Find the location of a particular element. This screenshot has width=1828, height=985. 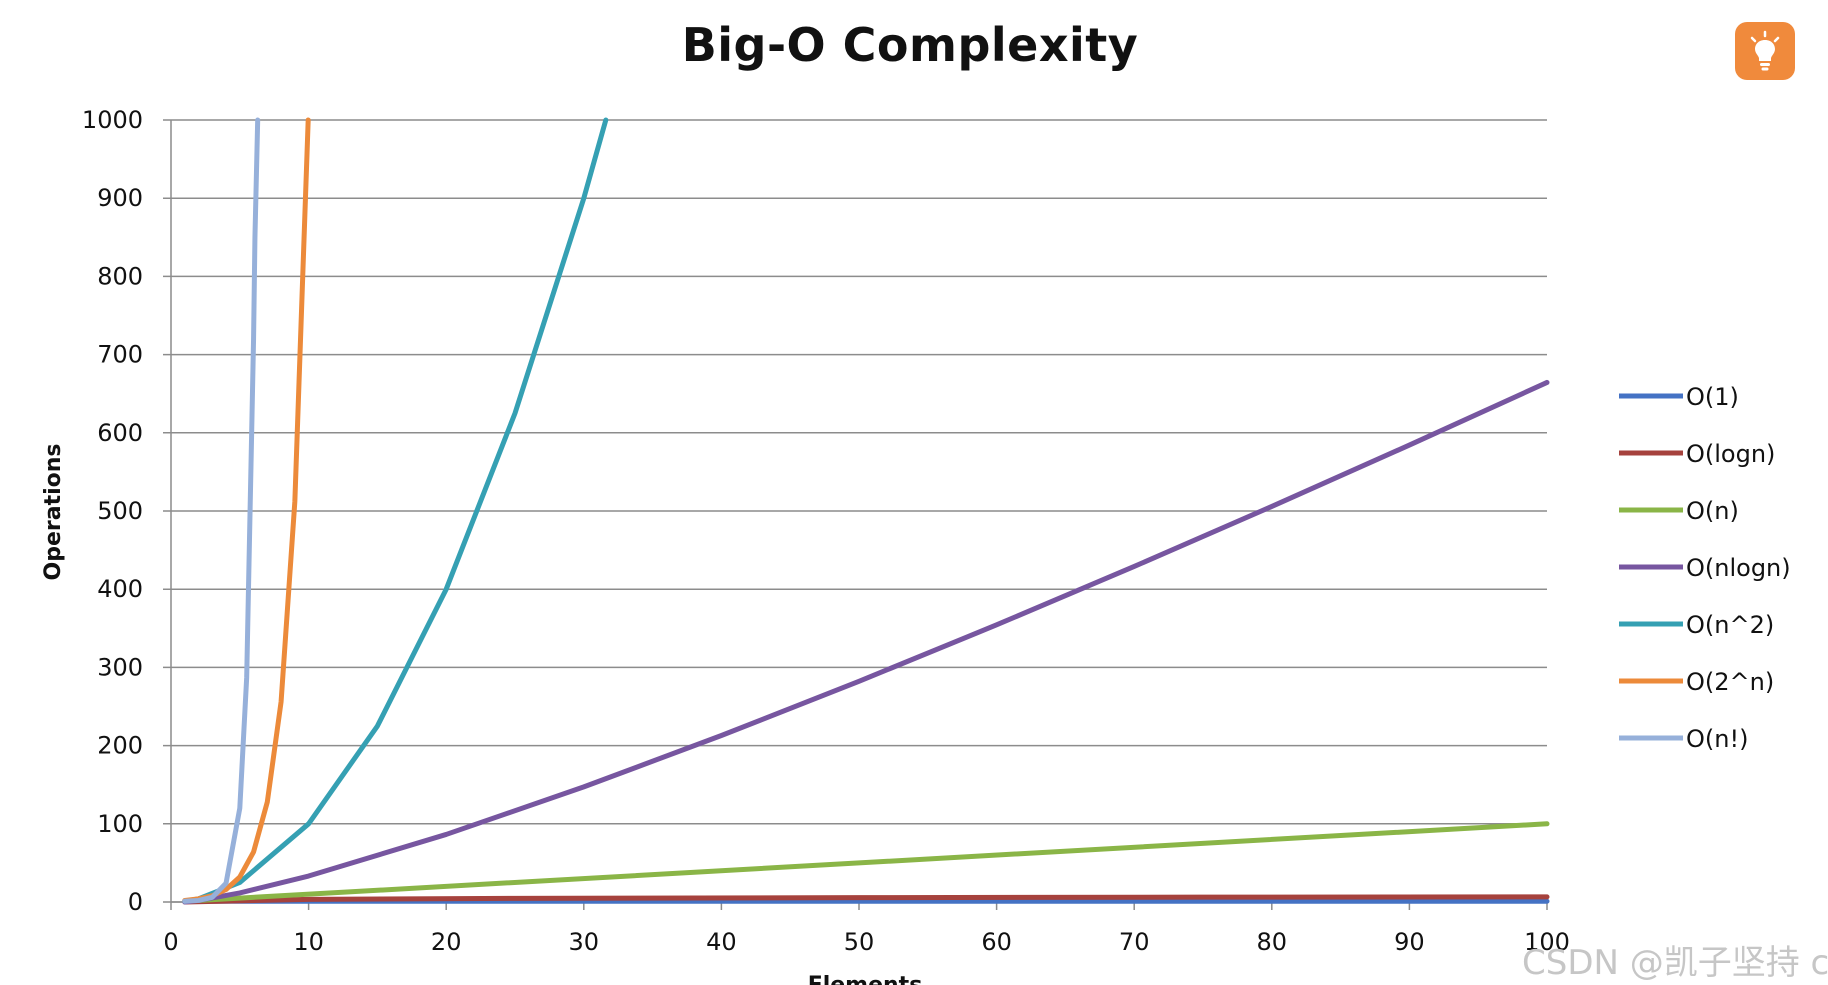

x-tick-label: 10 is located at coordinates (308, 942).